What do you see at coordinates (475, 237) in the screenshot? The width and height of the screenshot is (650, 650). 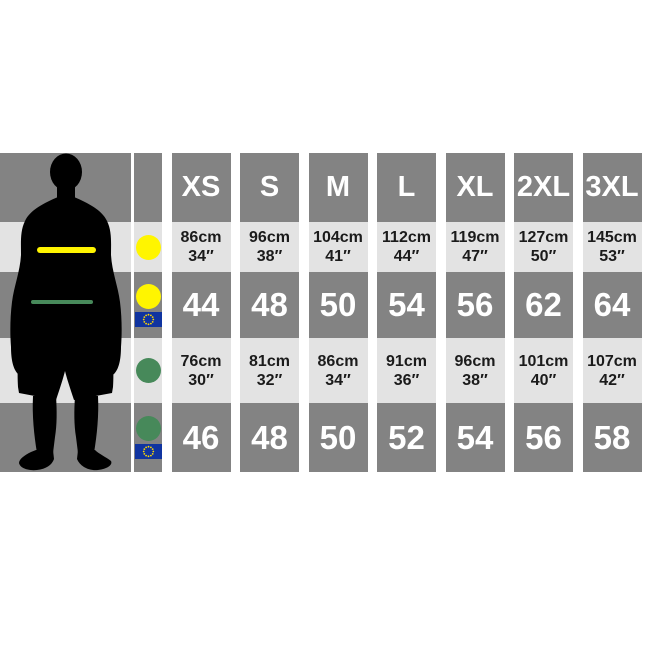 I see `measurement-cm: 119cm` at bounding box center [475, 237].